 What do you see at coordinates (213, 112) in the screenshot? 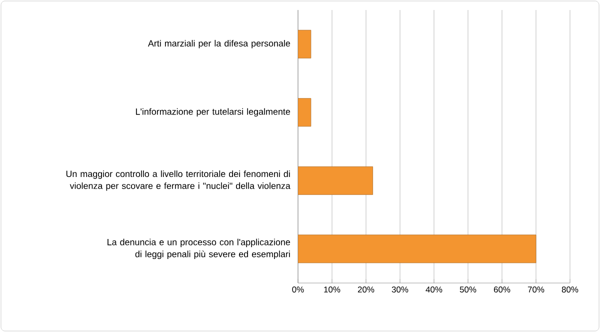
I see `y-tick-label: L'informazione per tutelarsi legalmente` at bounding box center [213, 112].